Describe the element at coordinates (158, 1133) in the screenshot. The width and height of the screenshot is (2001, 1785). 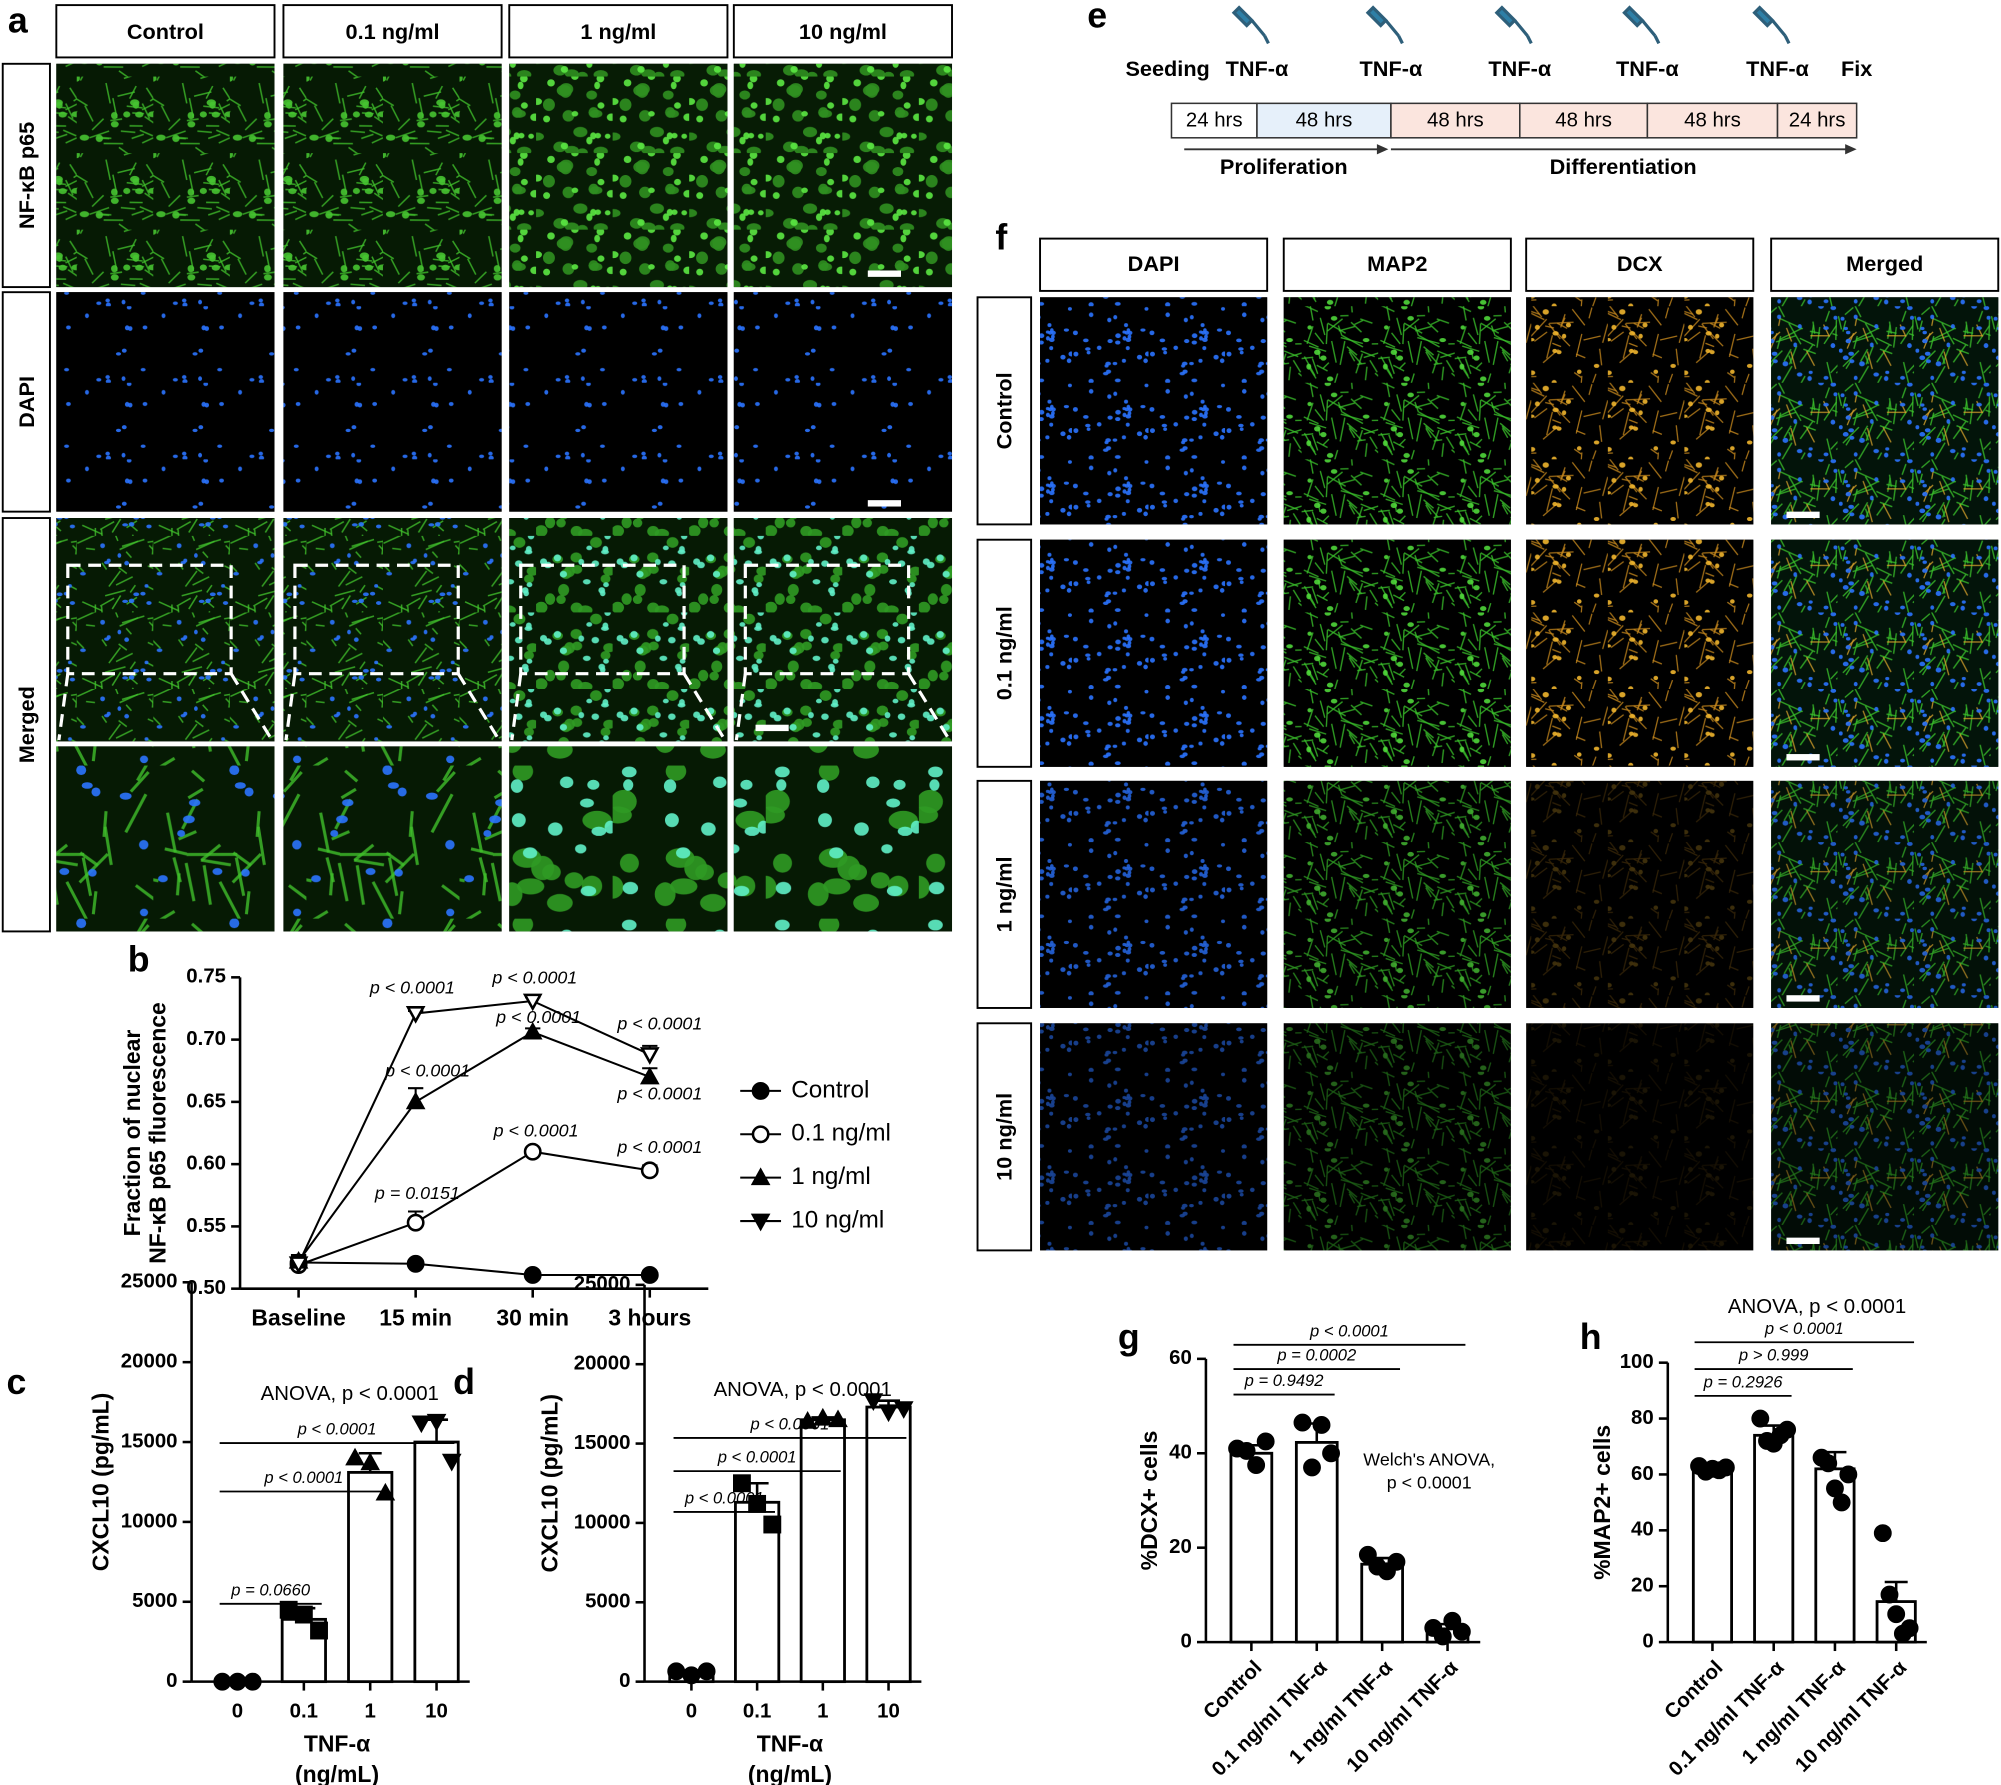
I see `y-axis-label: NF-κB p65 fluorescence` at that location.